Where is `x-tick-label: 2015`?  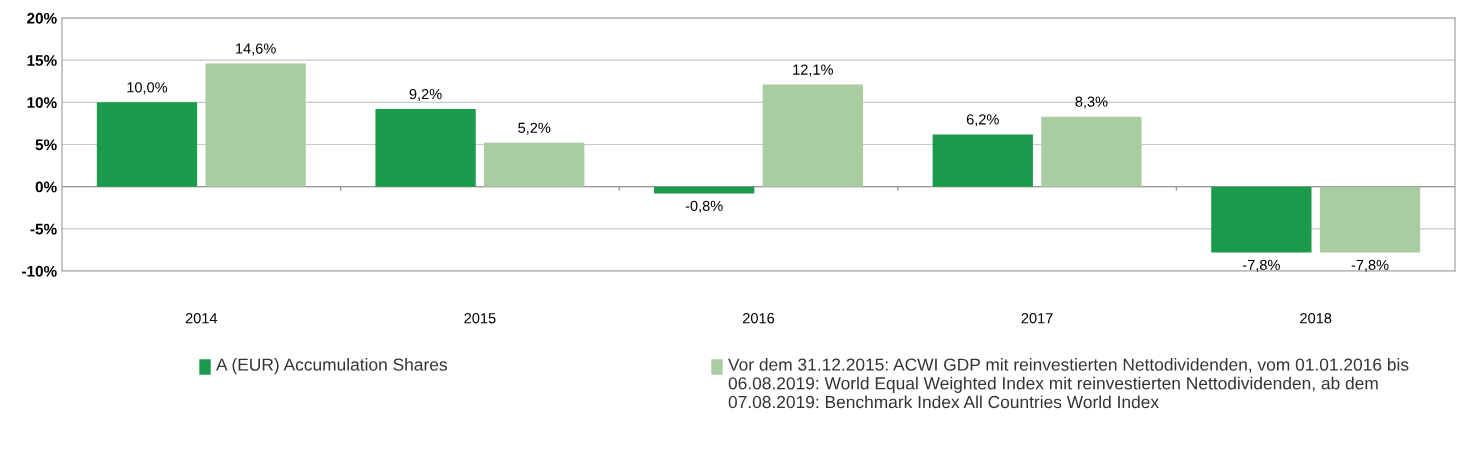 x-tick-label: 2015 is located at coordinates (480, 318).